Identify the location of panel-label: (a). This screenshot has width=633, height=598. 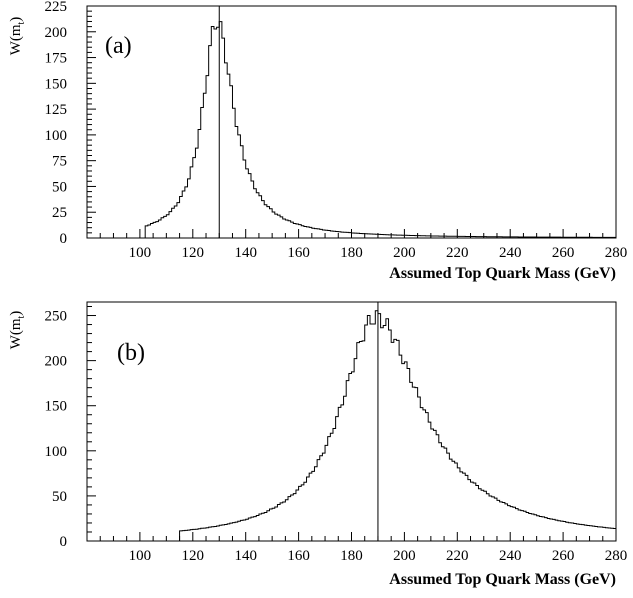
(118, 46).